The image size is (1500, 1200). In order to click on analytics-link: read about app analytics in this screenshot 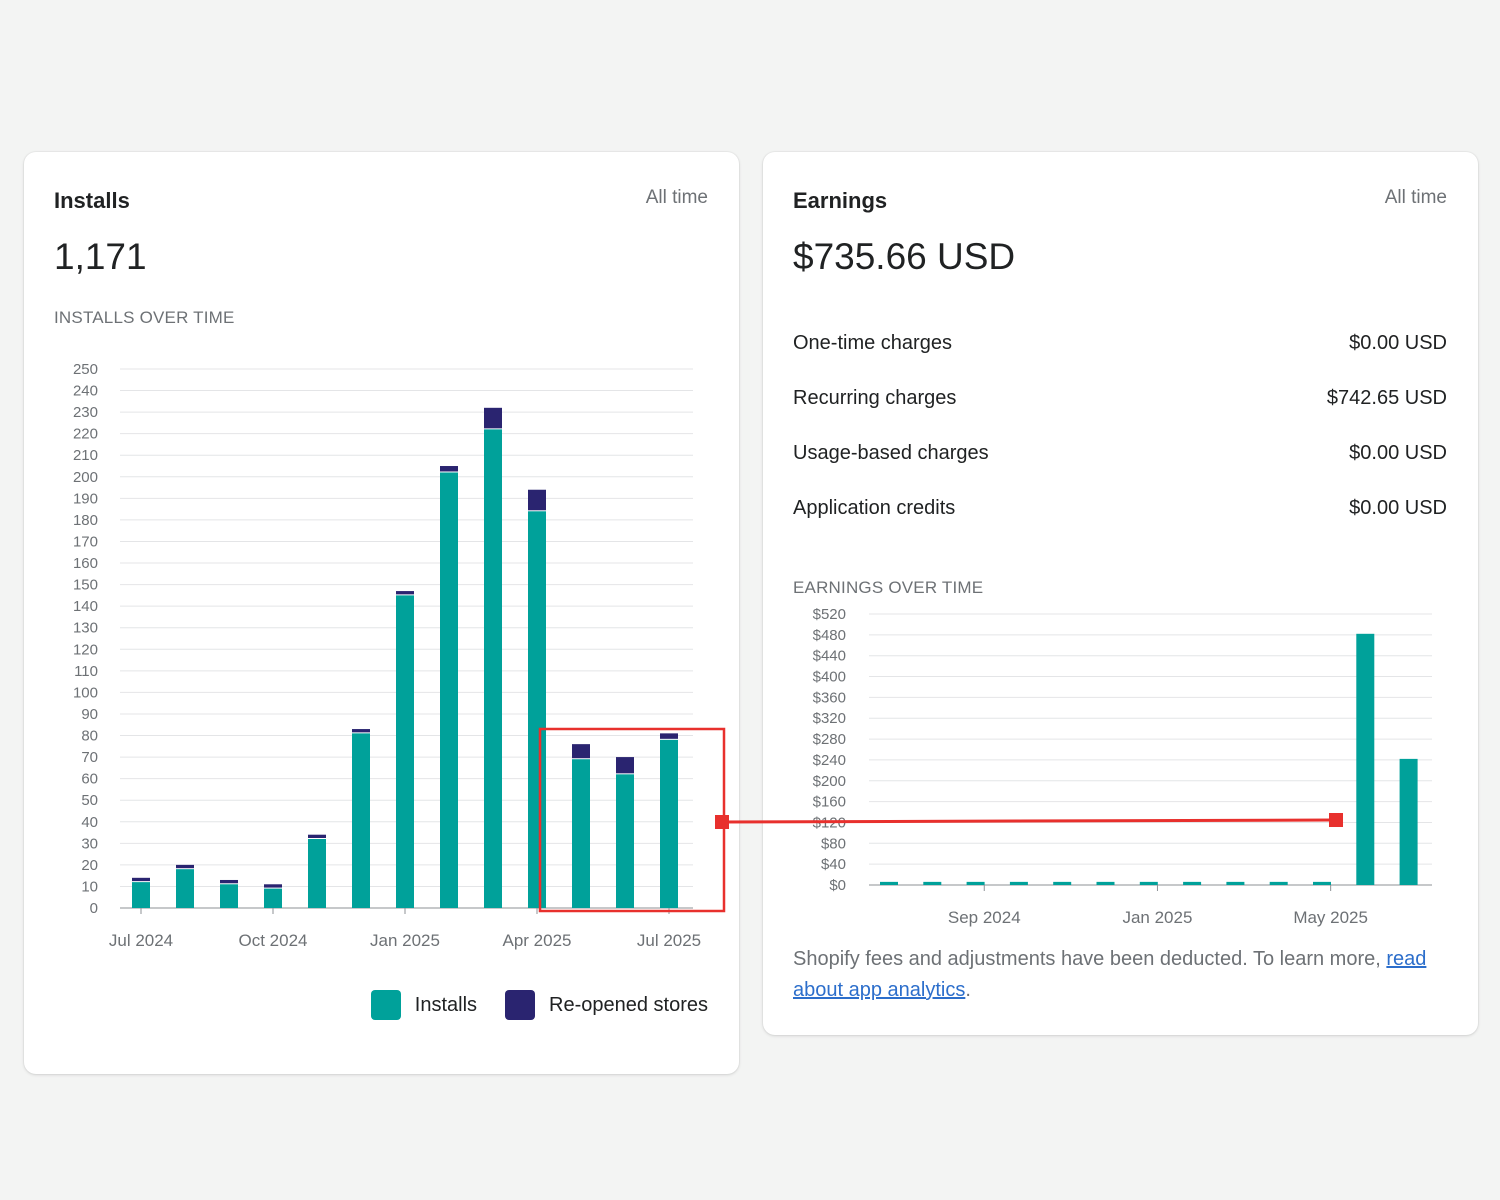, I will do `click(1110, 974)`.